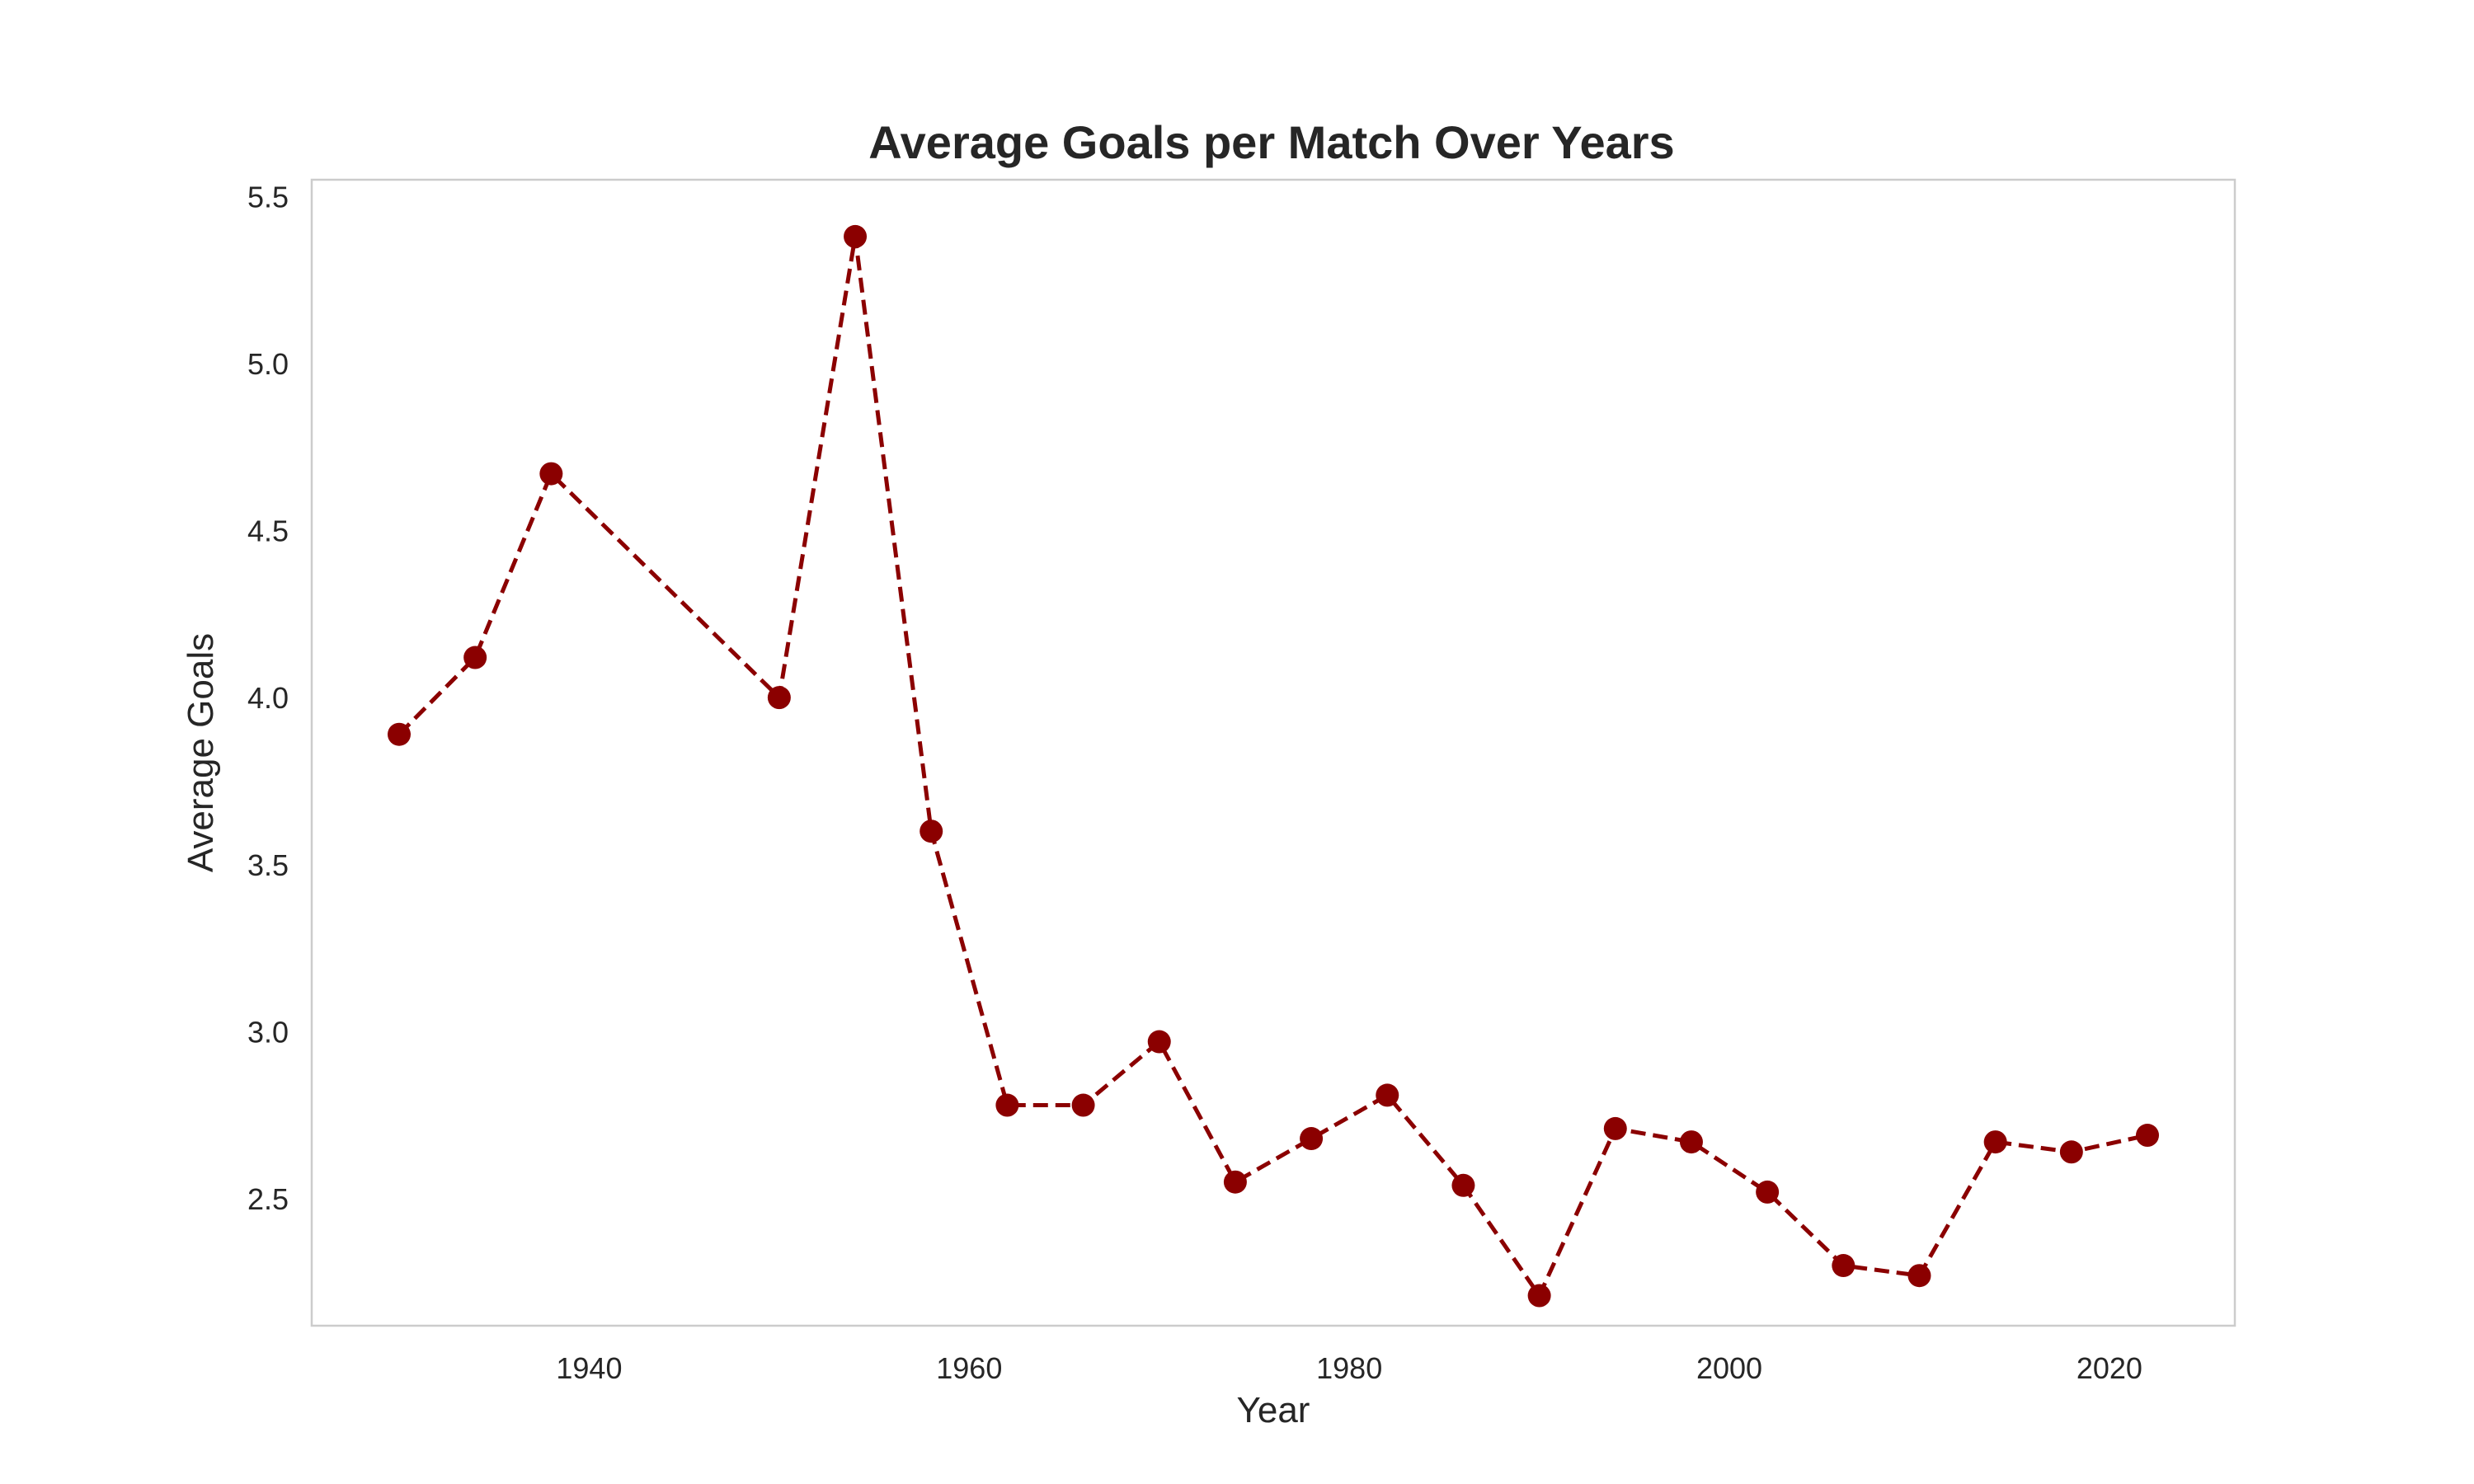 This screenshot has height=1484, width=2474. I want to click on x-axis-ticks: 1940 1960 1980 2000 2020, so click(1349, 1368).